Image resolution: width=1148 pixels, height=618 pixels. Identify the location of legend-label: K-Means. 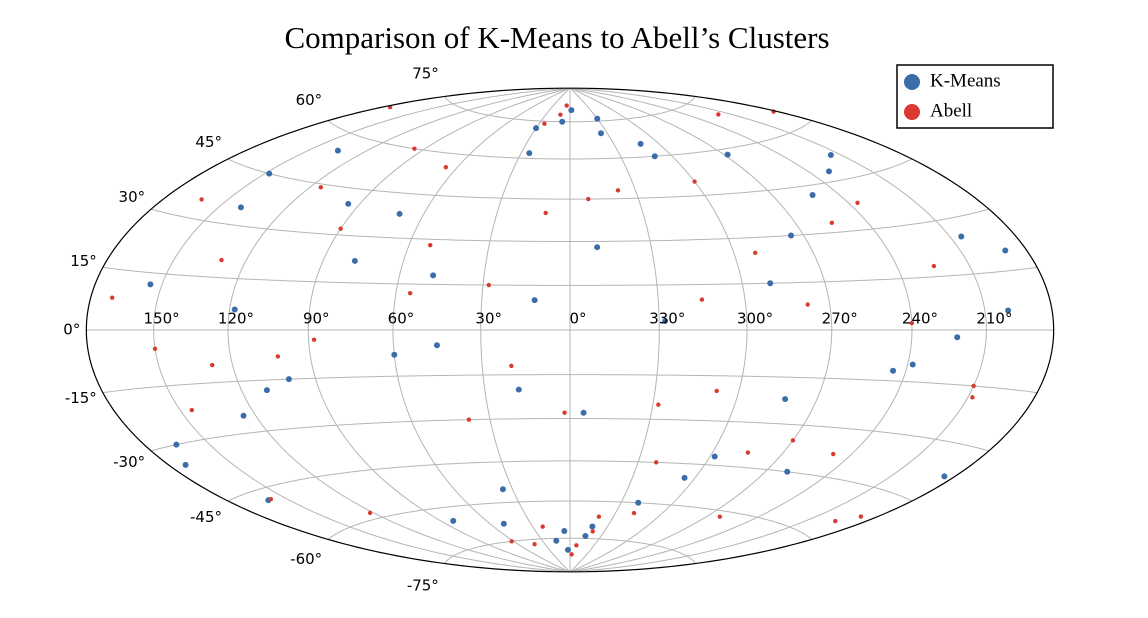
(965, 80).